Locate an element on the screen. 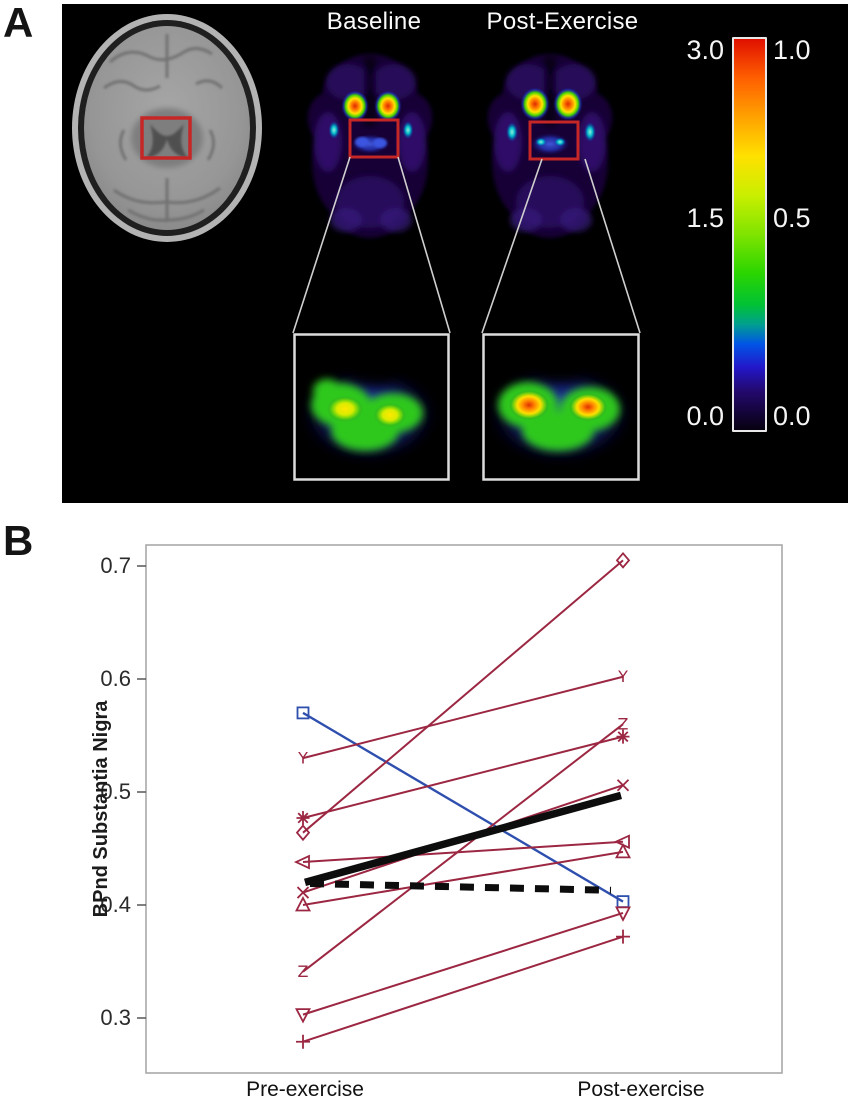 The height and width of the screenshot is (1100, 850). series-line-subject-diamond is located at coordinates (463, 696).